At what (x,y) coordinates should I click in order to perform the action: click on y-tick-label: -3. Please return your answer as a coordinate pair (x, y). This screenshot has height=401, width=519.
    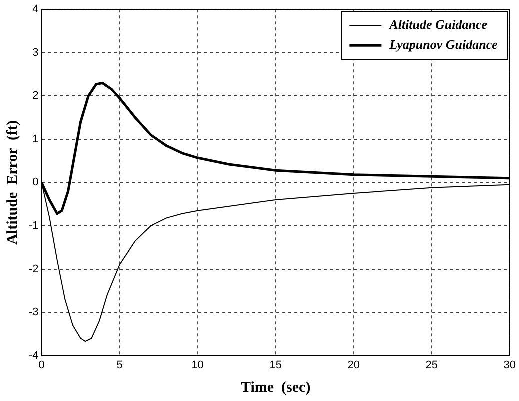
    Looking at the image, I should click on (34, 312).